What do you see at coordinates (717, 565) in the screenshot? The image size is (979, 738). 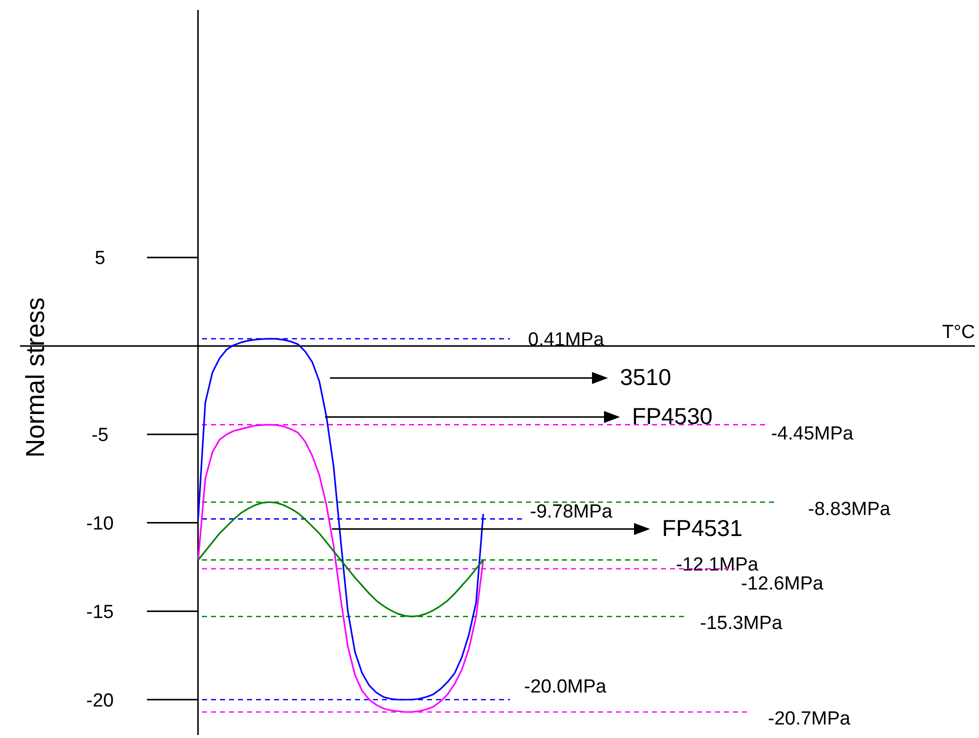 I see `ref-line-label: -12.1MPa` at bounding box center [717, 565].